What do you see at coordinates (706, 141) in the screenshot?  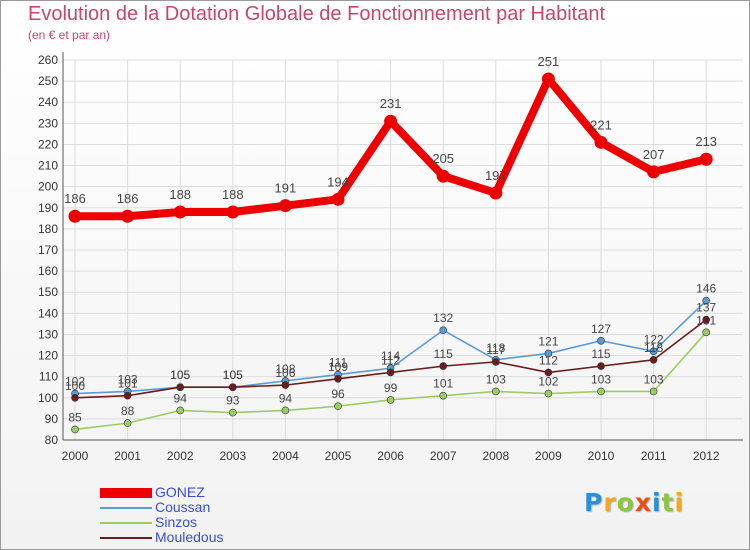 I see `data-label-gonez: 213` at bounding box center [706, 141].